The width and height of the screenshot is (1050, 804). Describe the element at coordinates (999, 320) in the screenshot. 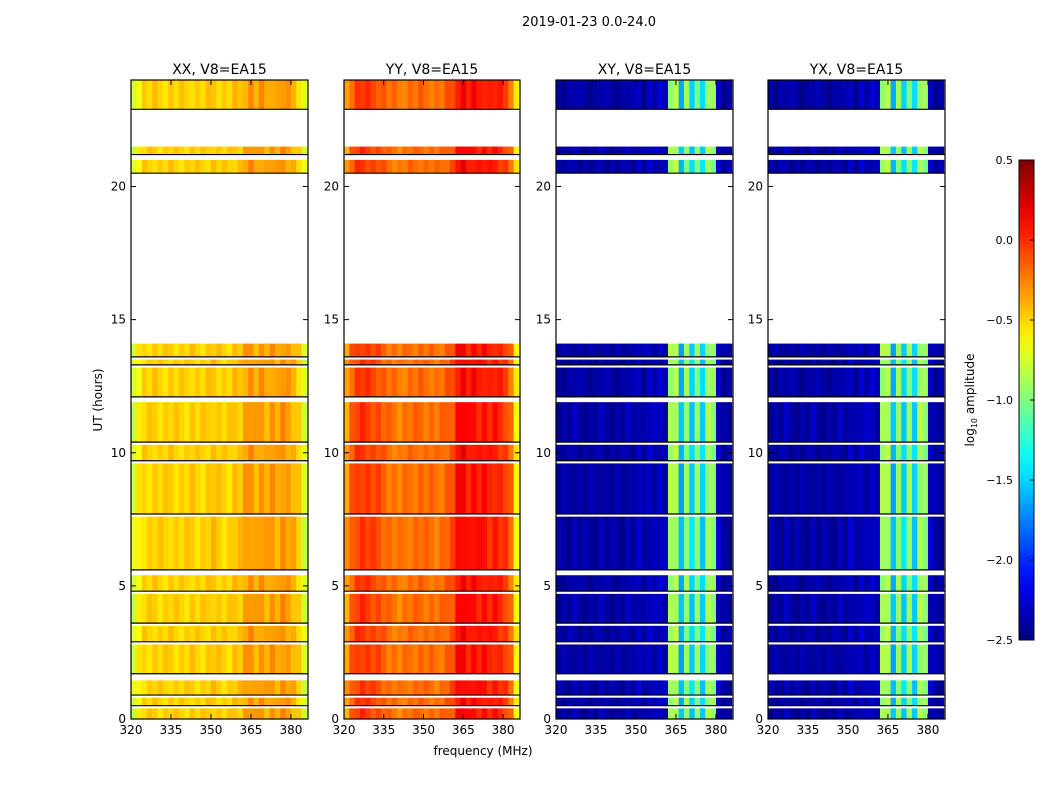

I see `colorbar-tick-label: −0.5` at that location.